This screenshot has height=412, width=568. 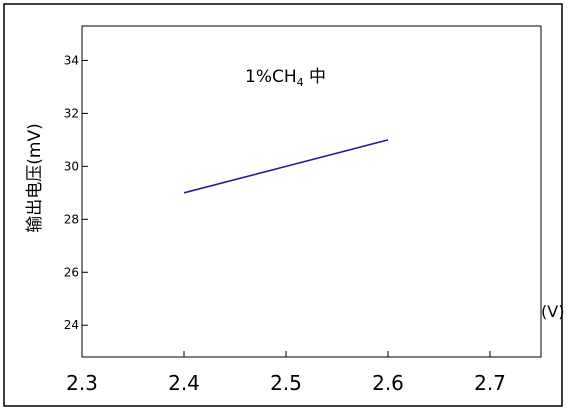 I want to click on y-tick-label: 32, so click(x=71, y=113).